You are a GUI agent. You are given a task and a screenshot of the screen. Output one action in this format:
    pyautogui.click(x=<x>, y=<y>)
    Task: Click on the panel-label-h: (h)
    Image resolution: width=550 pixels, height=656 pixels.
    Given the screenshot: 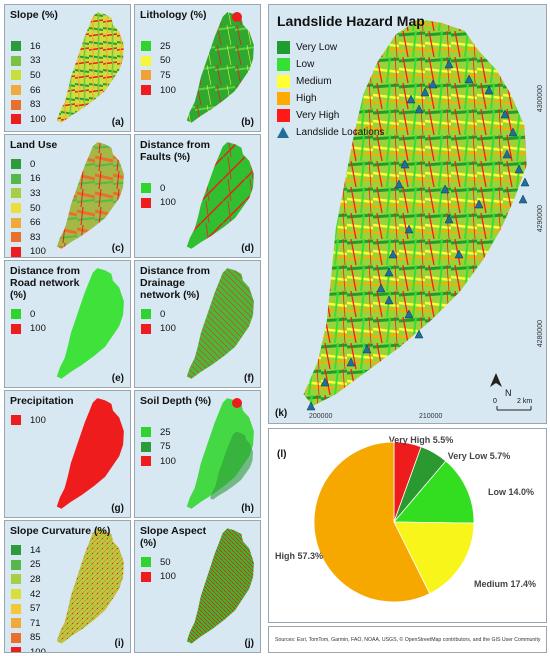 What is the action you would take?
    pyautogui.click(x=247, y=508)
    